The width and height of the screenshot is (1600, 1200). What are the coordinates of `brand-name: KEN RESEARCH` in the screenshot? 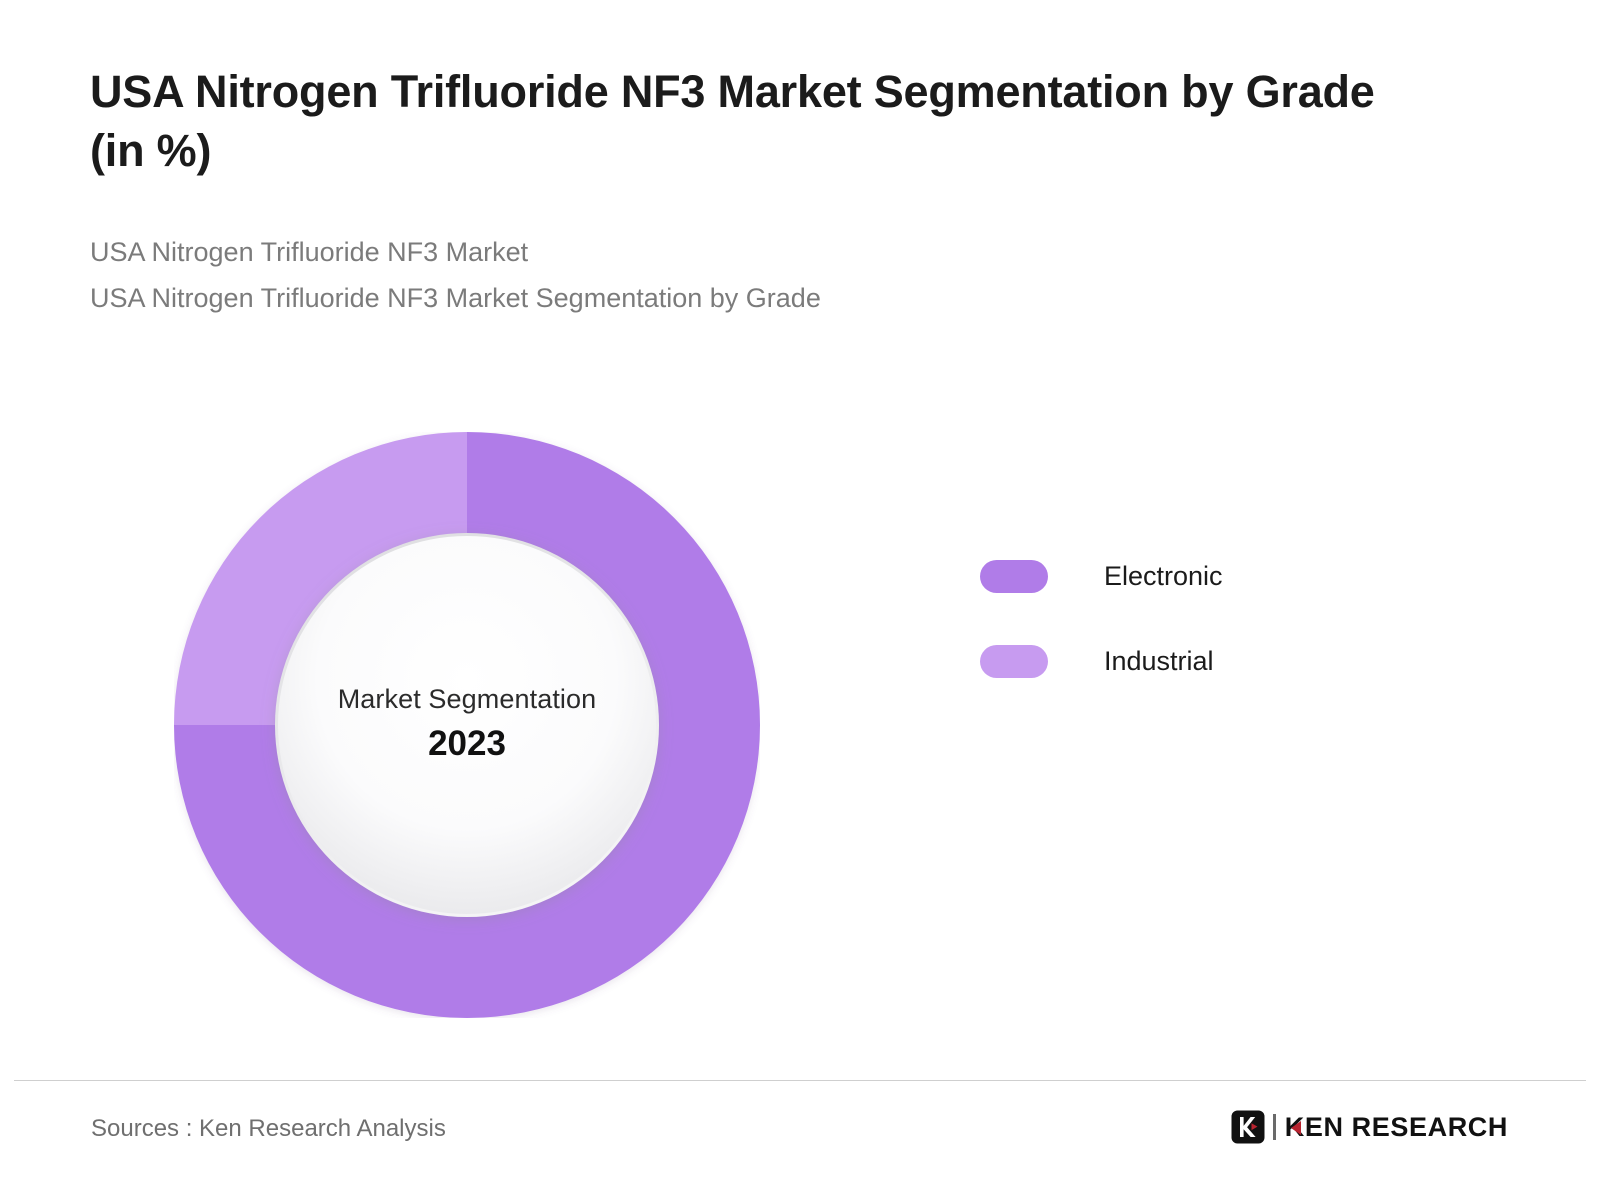 It's located at (1396, 1126).